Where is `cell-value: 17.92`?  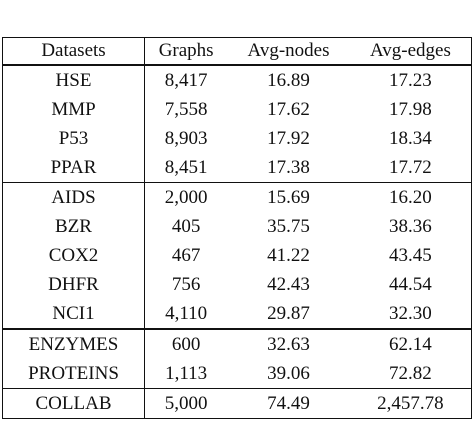 cell-value: 17.92 is located at coordinates (288, 138).